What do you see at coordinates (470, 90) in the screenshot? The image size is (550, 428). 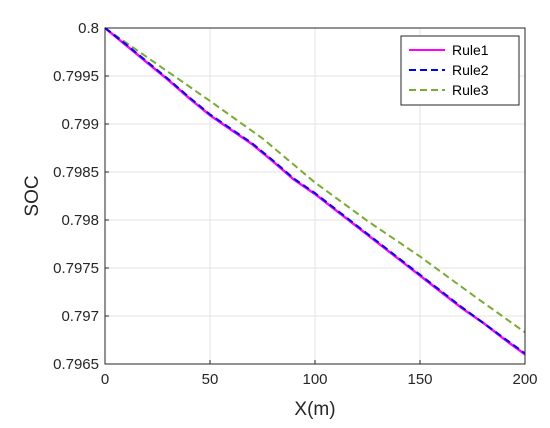 I see `legend-label-rule3: Rule3` at bounding box center [470, 90].